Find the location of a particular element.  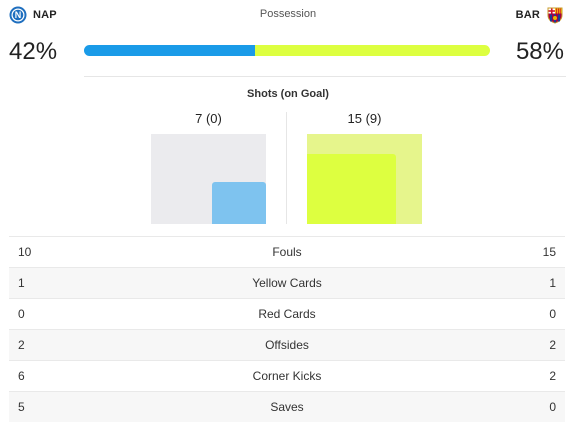

stat-row: 5 Saves 0 is located at coordinates (287, 406).